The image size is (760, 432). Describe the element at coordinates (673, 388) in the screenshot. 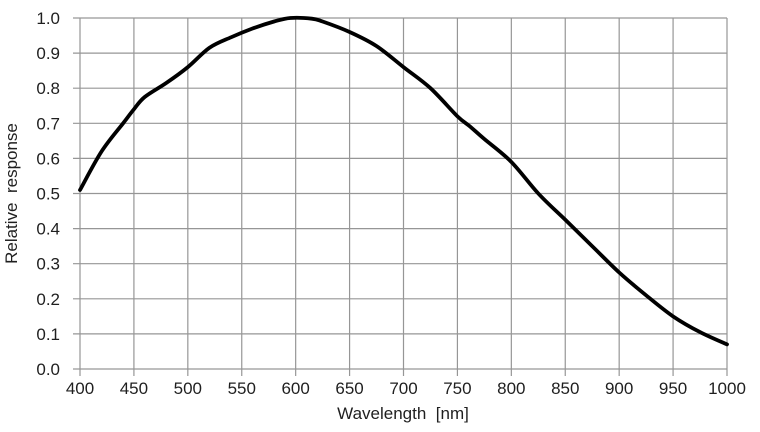

I see `x-tick-label-950: 950` at that location.